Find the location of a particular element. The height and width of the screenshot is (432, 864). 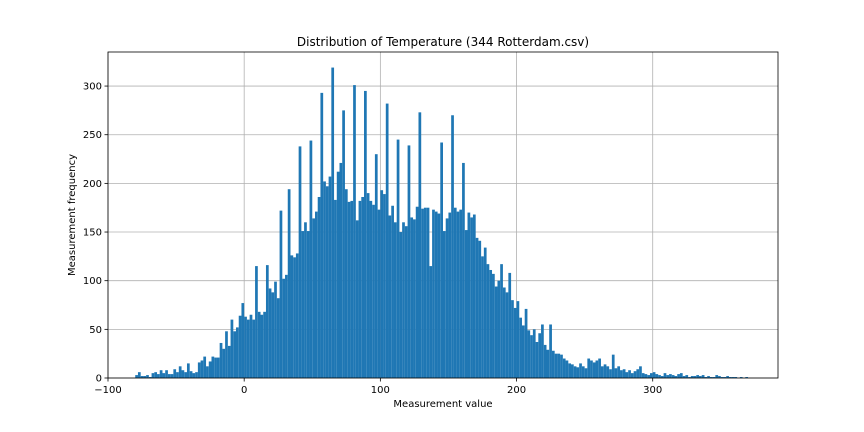

y-axis-ticks: 0 50 100 150 200 250 300 is located at coordinates (95, 233).